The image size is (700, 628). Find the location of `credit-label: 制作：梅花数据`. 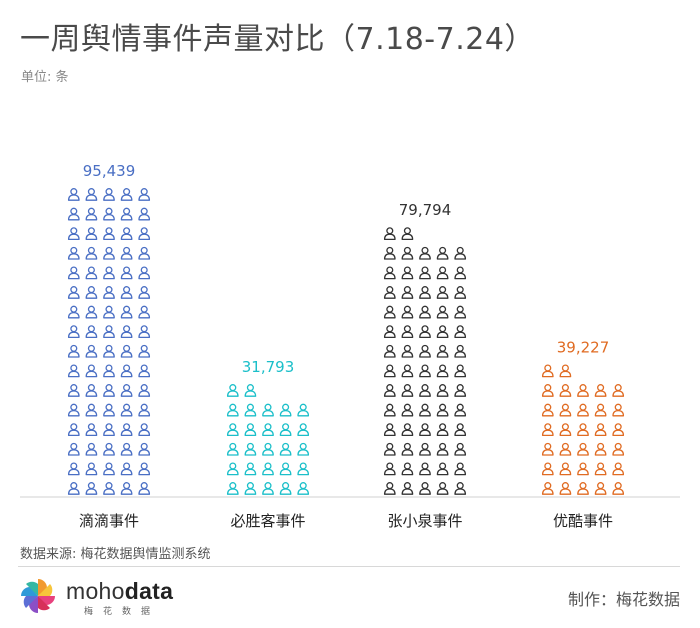

credit-label: 制作：梅花数据 is located at coordinates (623, 599).